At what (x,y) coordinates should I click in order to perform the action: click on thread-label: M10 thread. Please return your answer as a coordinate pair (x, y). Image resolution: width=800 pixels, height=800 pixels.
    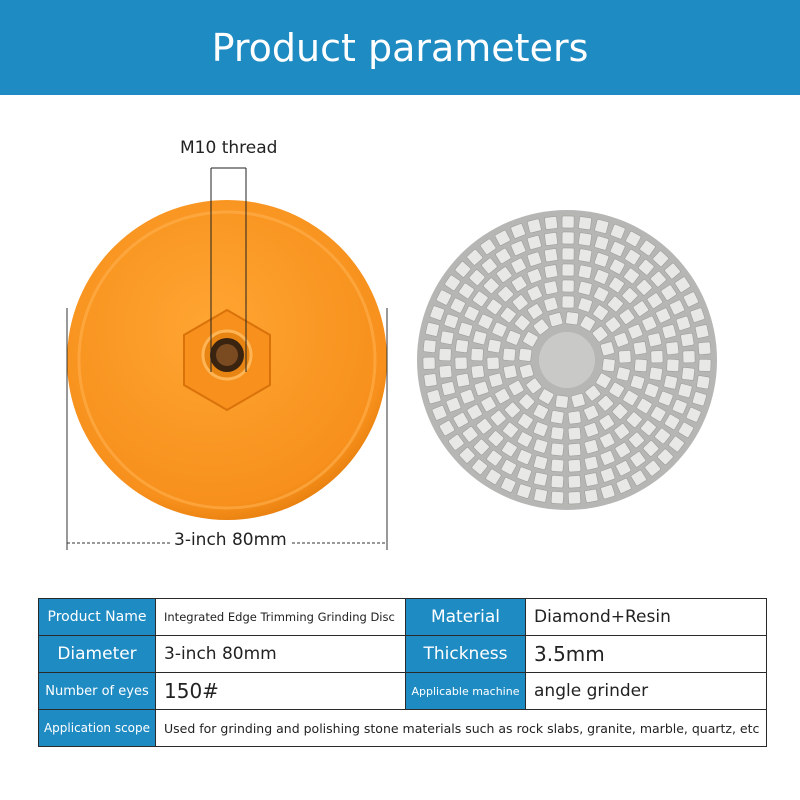
    Looking at the image, I should click on (229, 148).